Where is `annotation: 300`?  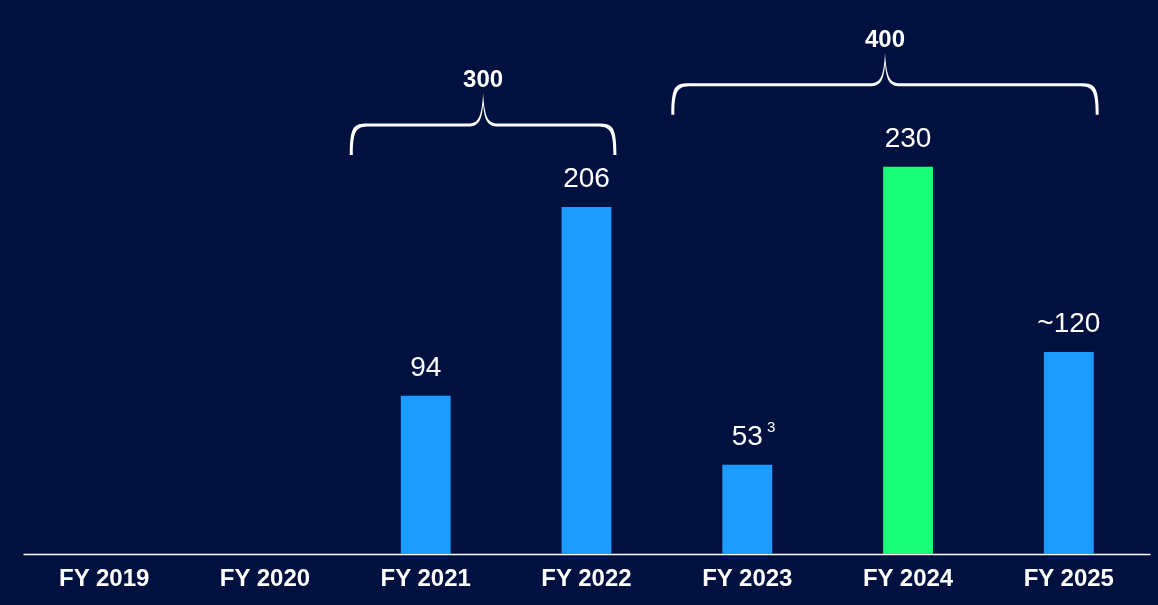 annotation: 300 is located at coordinates (483, 79).